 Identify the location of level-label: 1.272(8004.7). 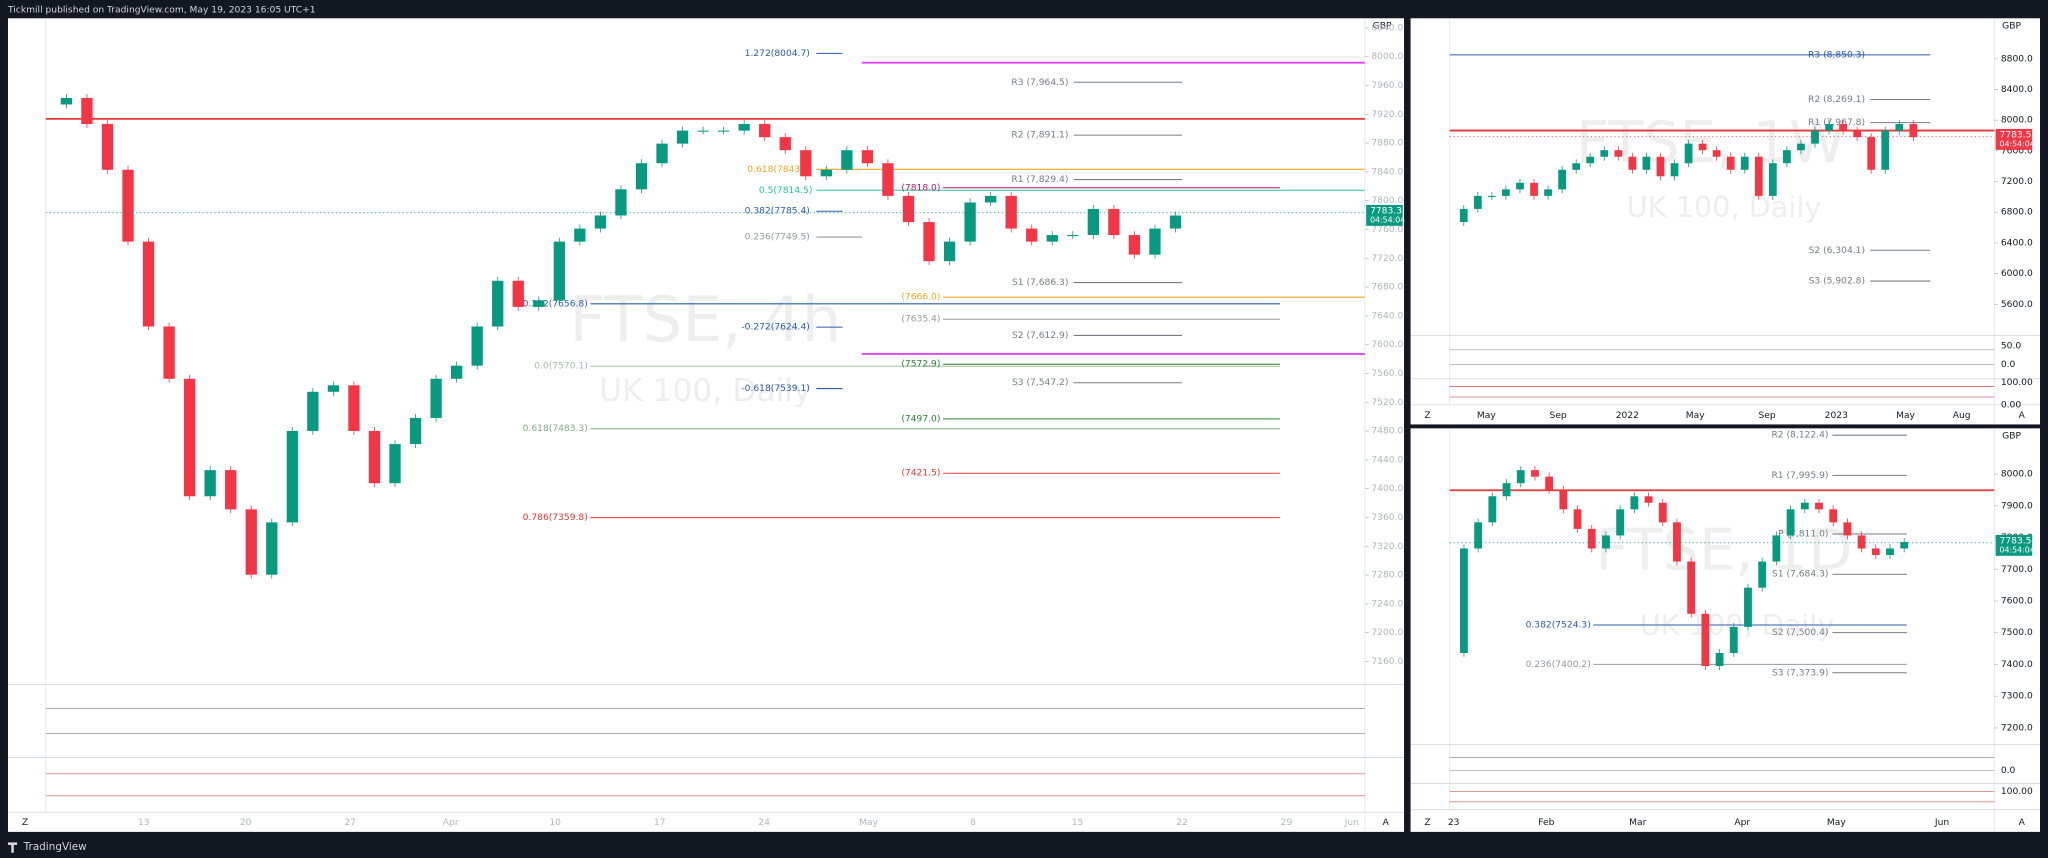
(777, 54).